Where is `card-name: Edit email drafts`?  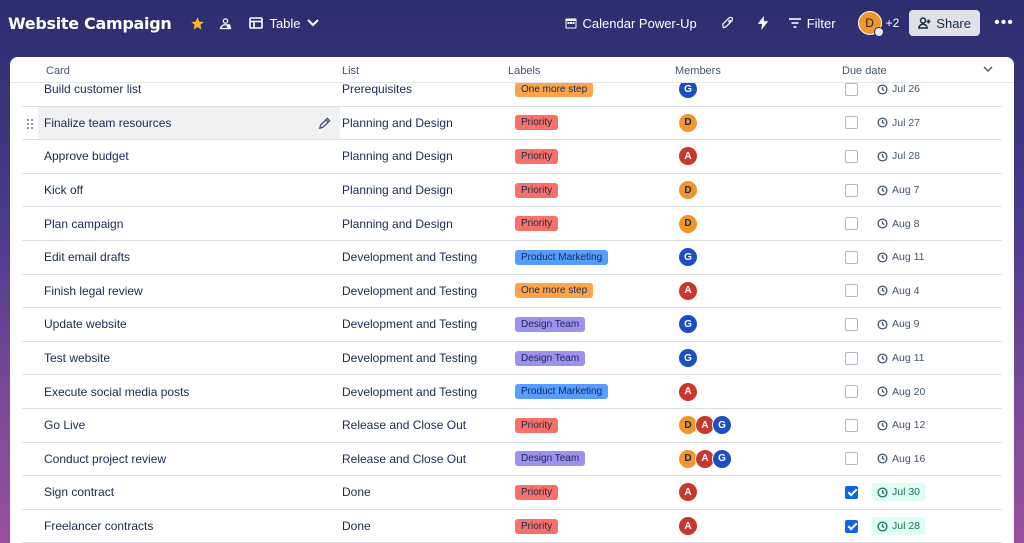
card-name: Edit email drafts is located at coordinates (87, 257).